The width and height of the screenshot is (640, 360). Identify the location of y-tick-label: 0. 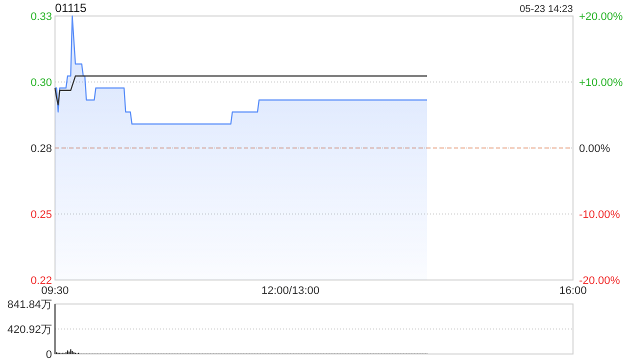
(49, 354).